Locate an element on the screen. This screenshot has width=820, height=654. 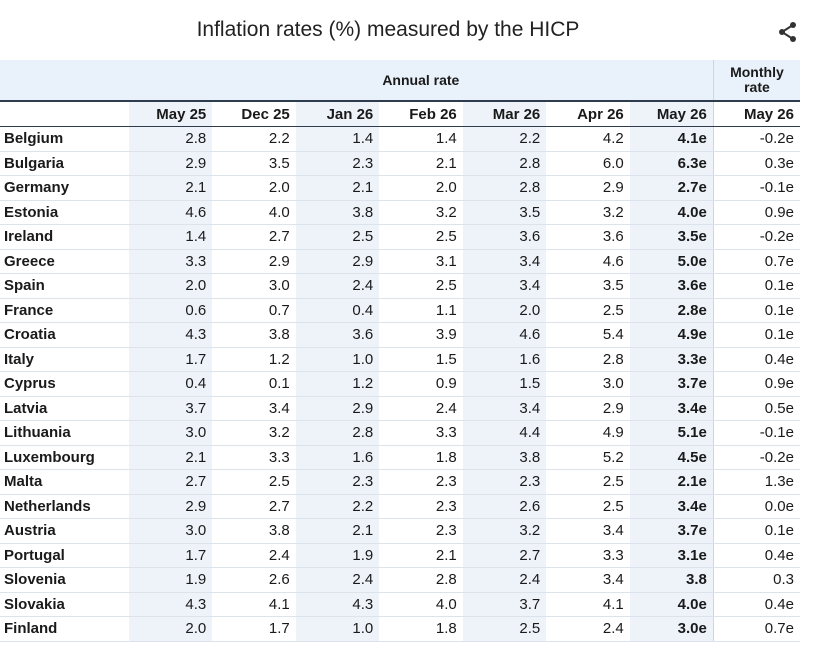
table-cell: 2.6 is located at coordinates (504, 506).